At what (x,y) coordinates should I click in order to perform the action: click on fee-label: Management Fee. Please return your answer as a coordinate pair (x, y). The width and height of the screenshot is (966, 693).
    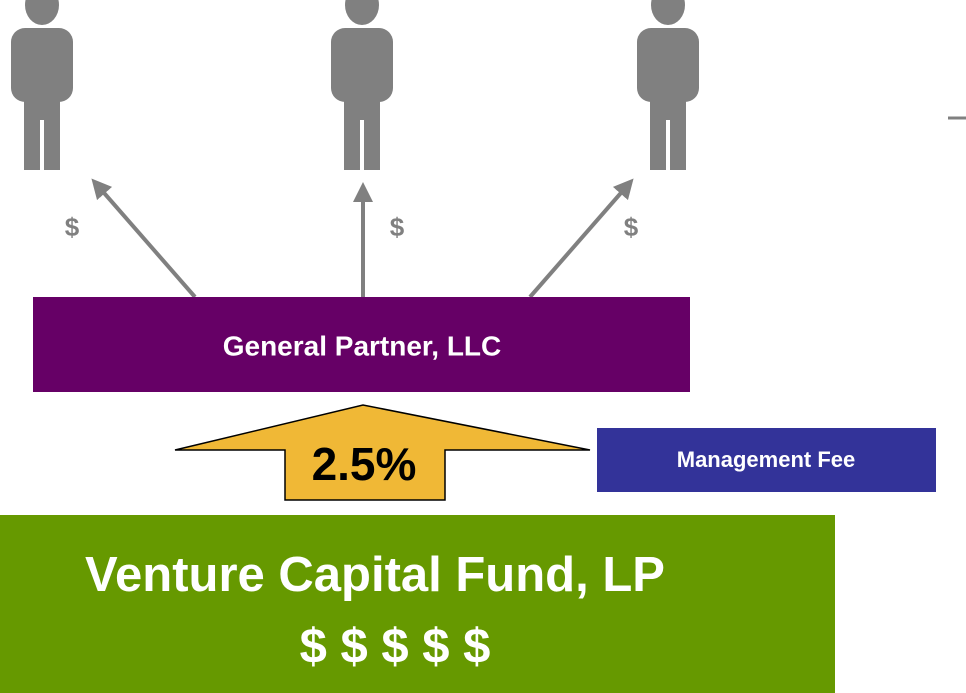
    Looking at the image, I should click on (766, 459).